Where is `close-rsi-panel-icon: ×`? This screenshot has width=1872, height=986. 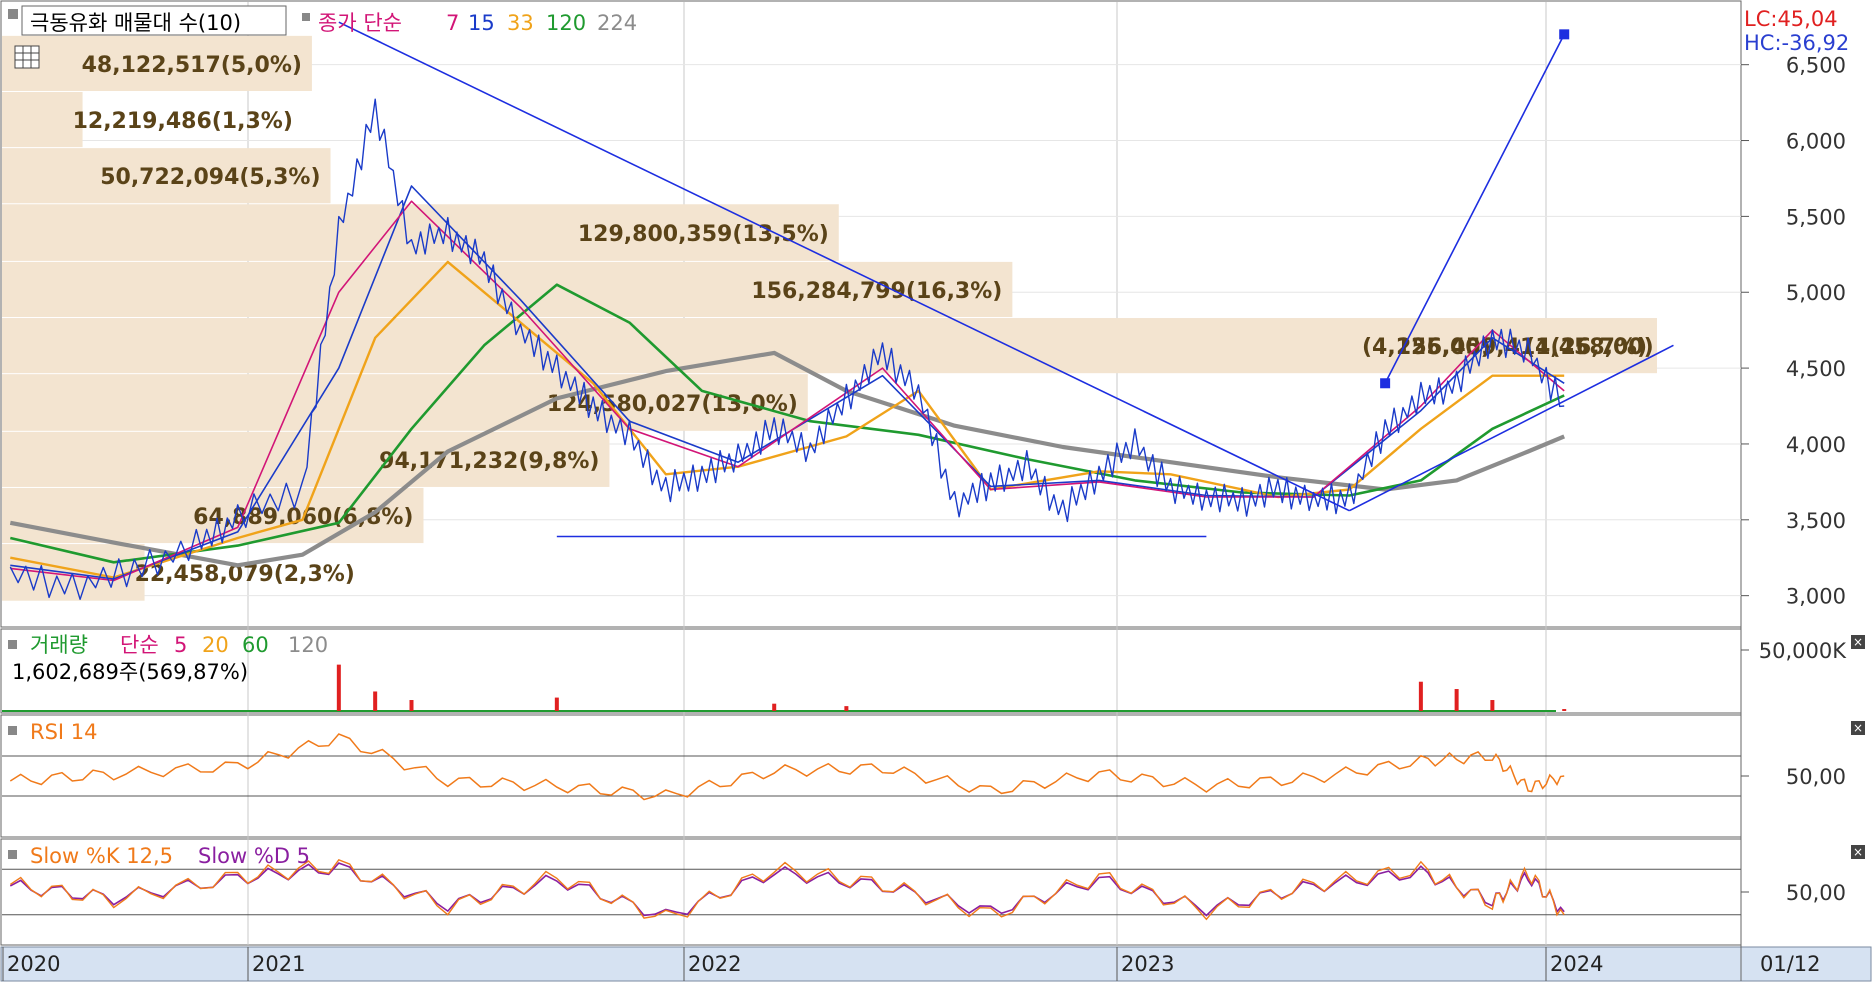
close-rsi-panel-icon: × is located at coordinates (1858, 728).